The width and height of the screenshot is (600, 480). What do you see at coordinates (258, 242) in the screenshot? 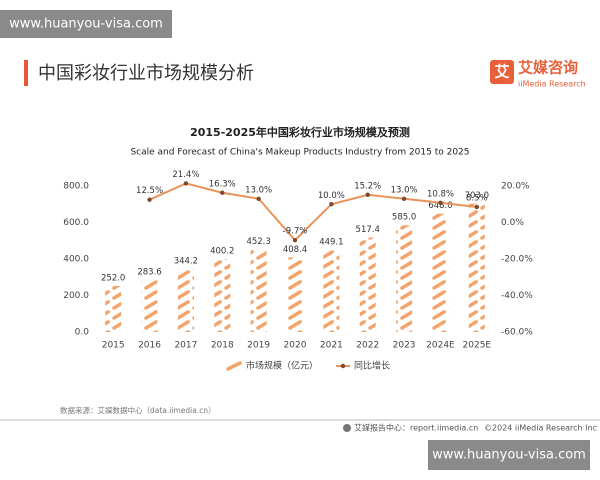
I see `bar-value-label: 452.3` at bounding box center [258, 242].